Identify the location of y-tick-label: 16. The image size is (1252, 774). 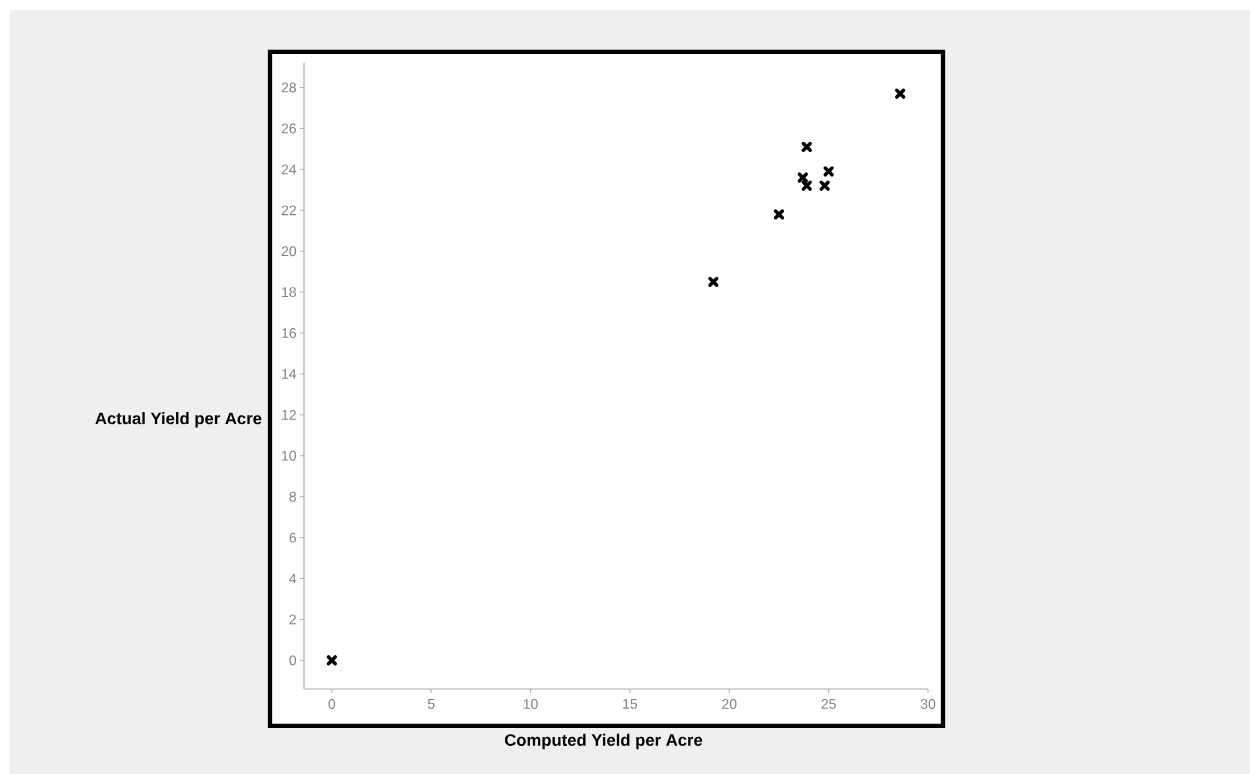
(289, 333).